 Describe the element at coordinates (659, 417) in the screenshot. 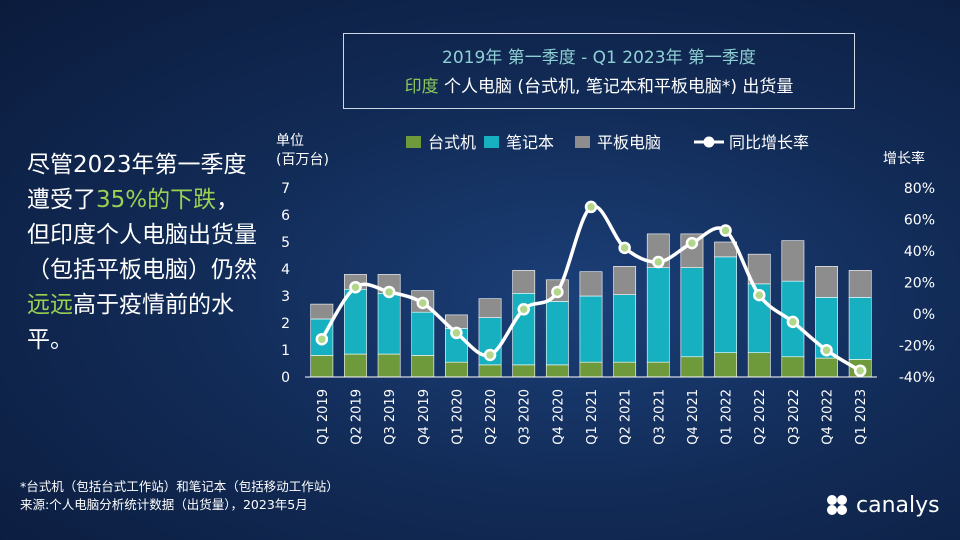

I see `x-axis-tick: Q3 2021` at that location.